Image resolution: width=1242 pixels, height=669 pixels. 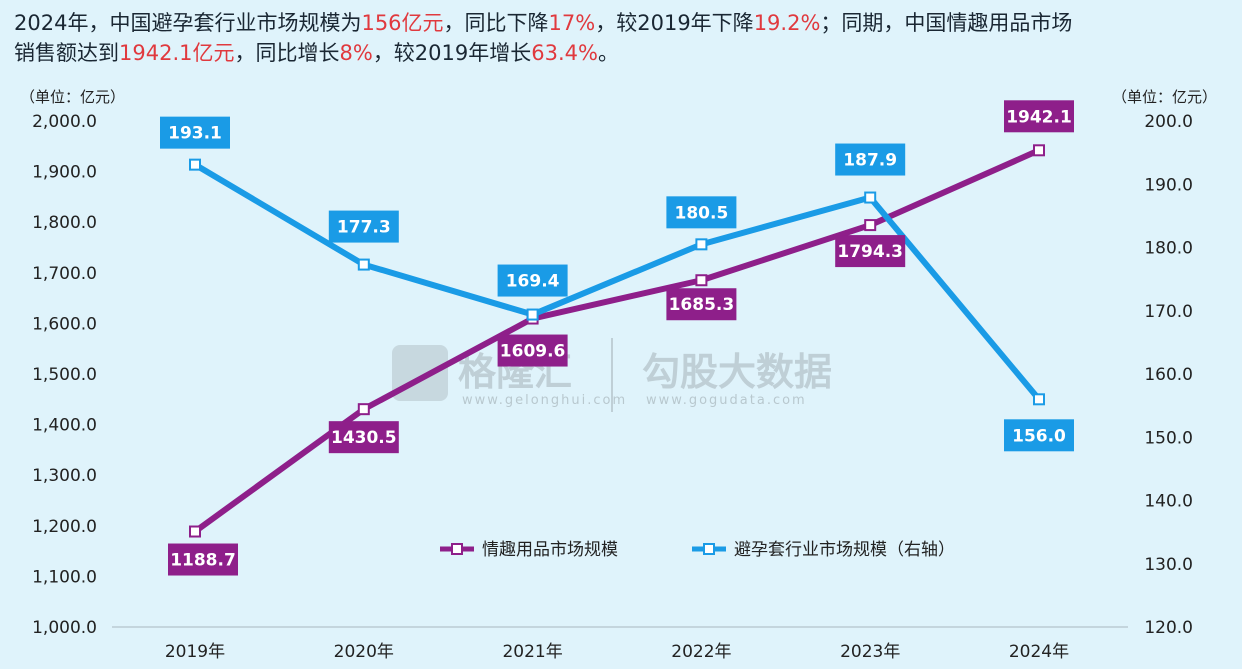 I want to click on y-left-tick-label: 2,000.0, so click(x=64, y=122).